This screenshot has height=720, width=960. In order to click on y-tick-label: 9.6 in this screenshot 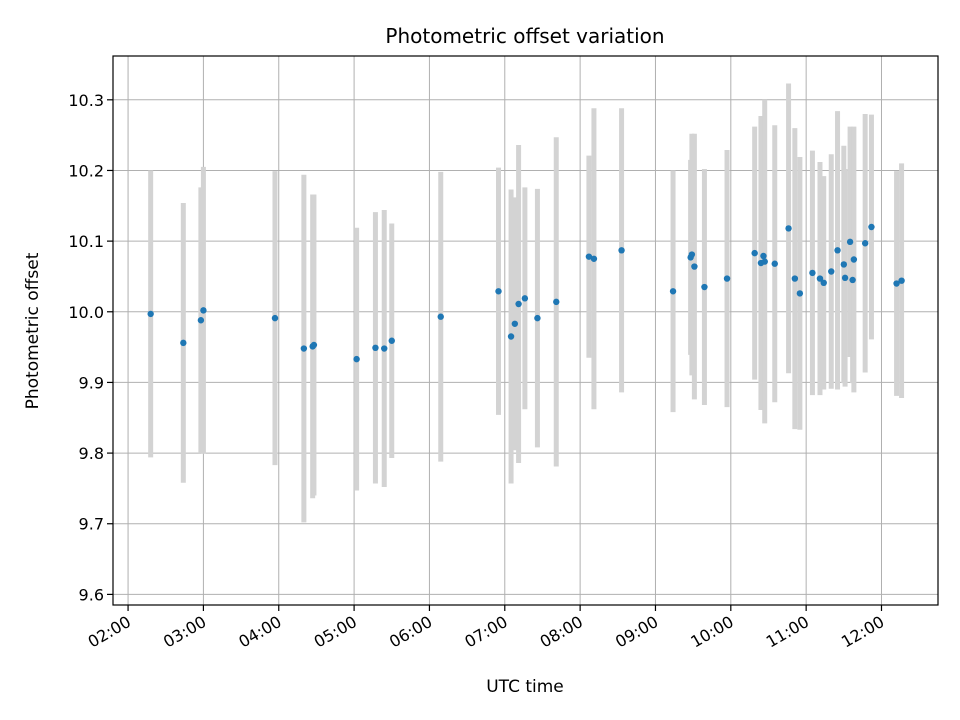, I will do `click(91, 594)`.